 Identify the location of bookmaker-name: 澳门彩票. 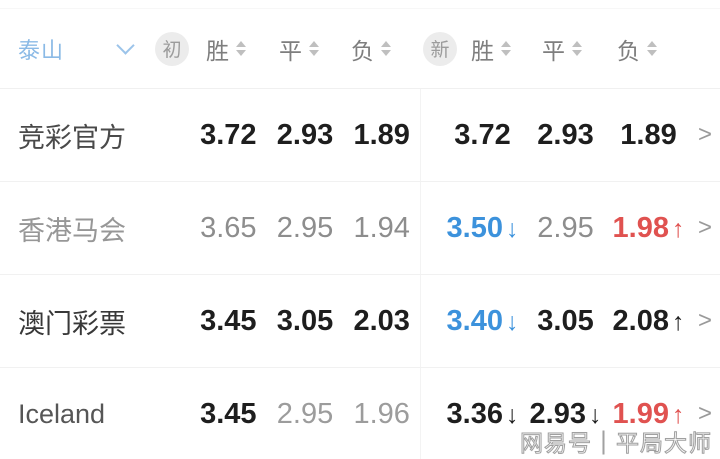
(72, 323).